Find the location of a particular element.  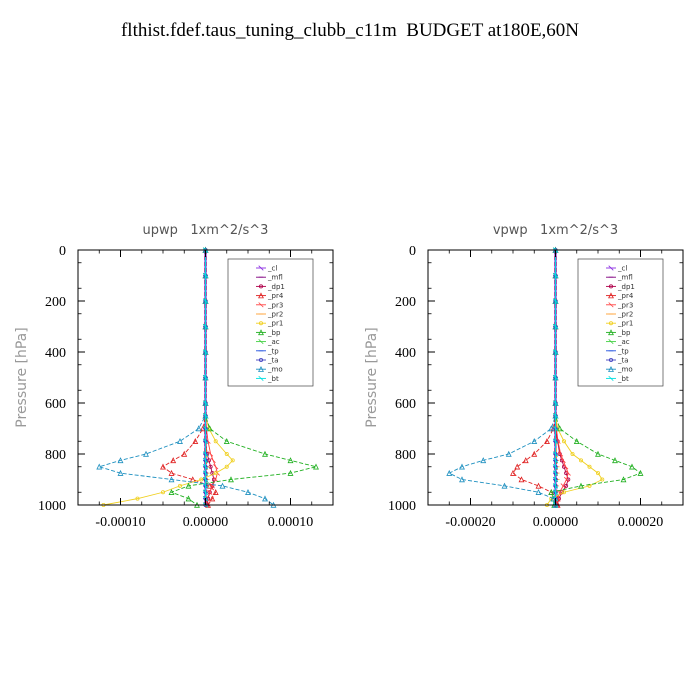

x-tick-label: -0.00010 is located at coordinates (120, 522).